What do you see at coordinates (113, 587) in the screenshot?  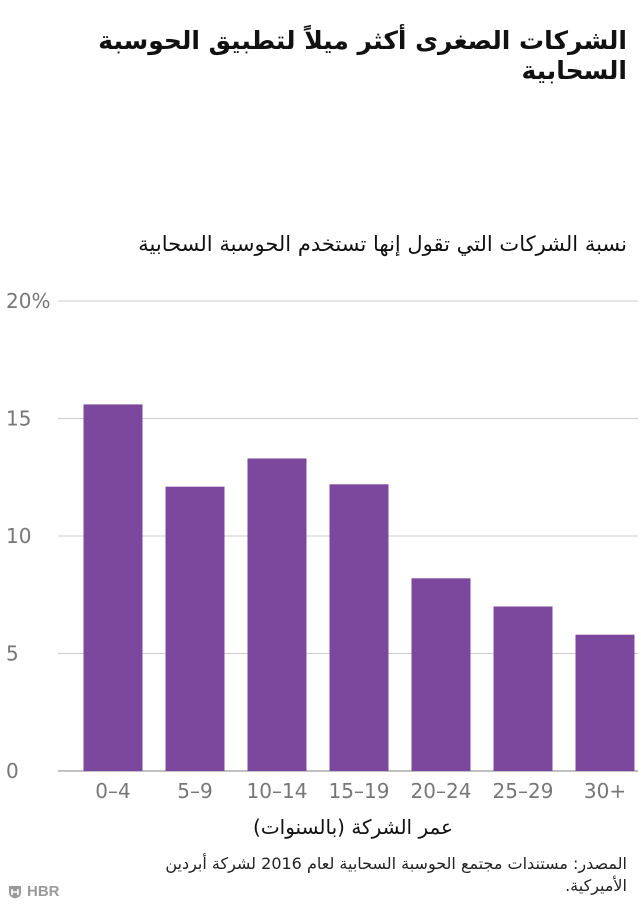 I see `bar-0–4` at bounding box center [113, 587].